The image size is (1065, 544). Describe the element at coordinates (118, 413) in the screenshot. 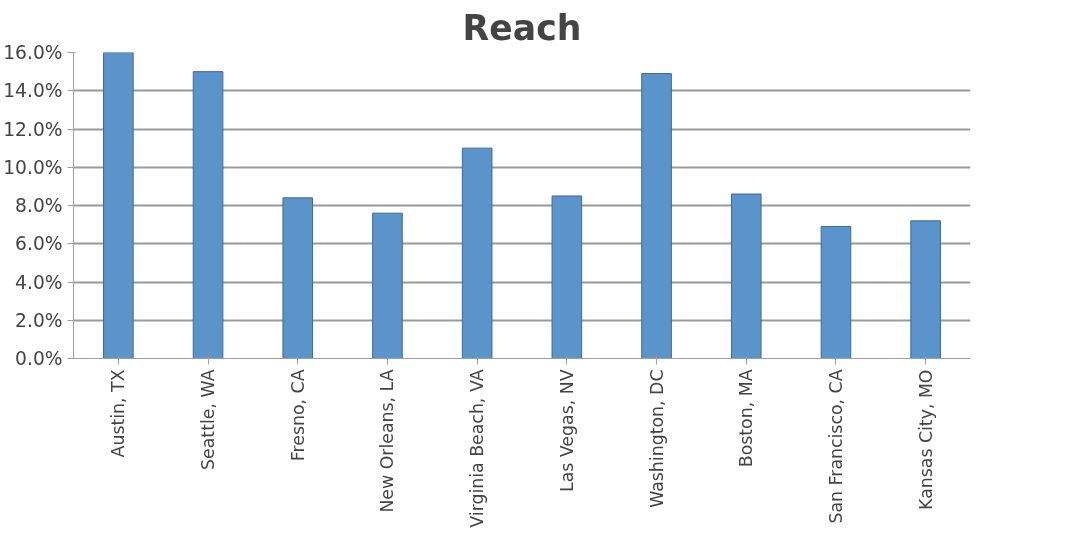

I see `x-tick-label: Austin, TX` at that location.